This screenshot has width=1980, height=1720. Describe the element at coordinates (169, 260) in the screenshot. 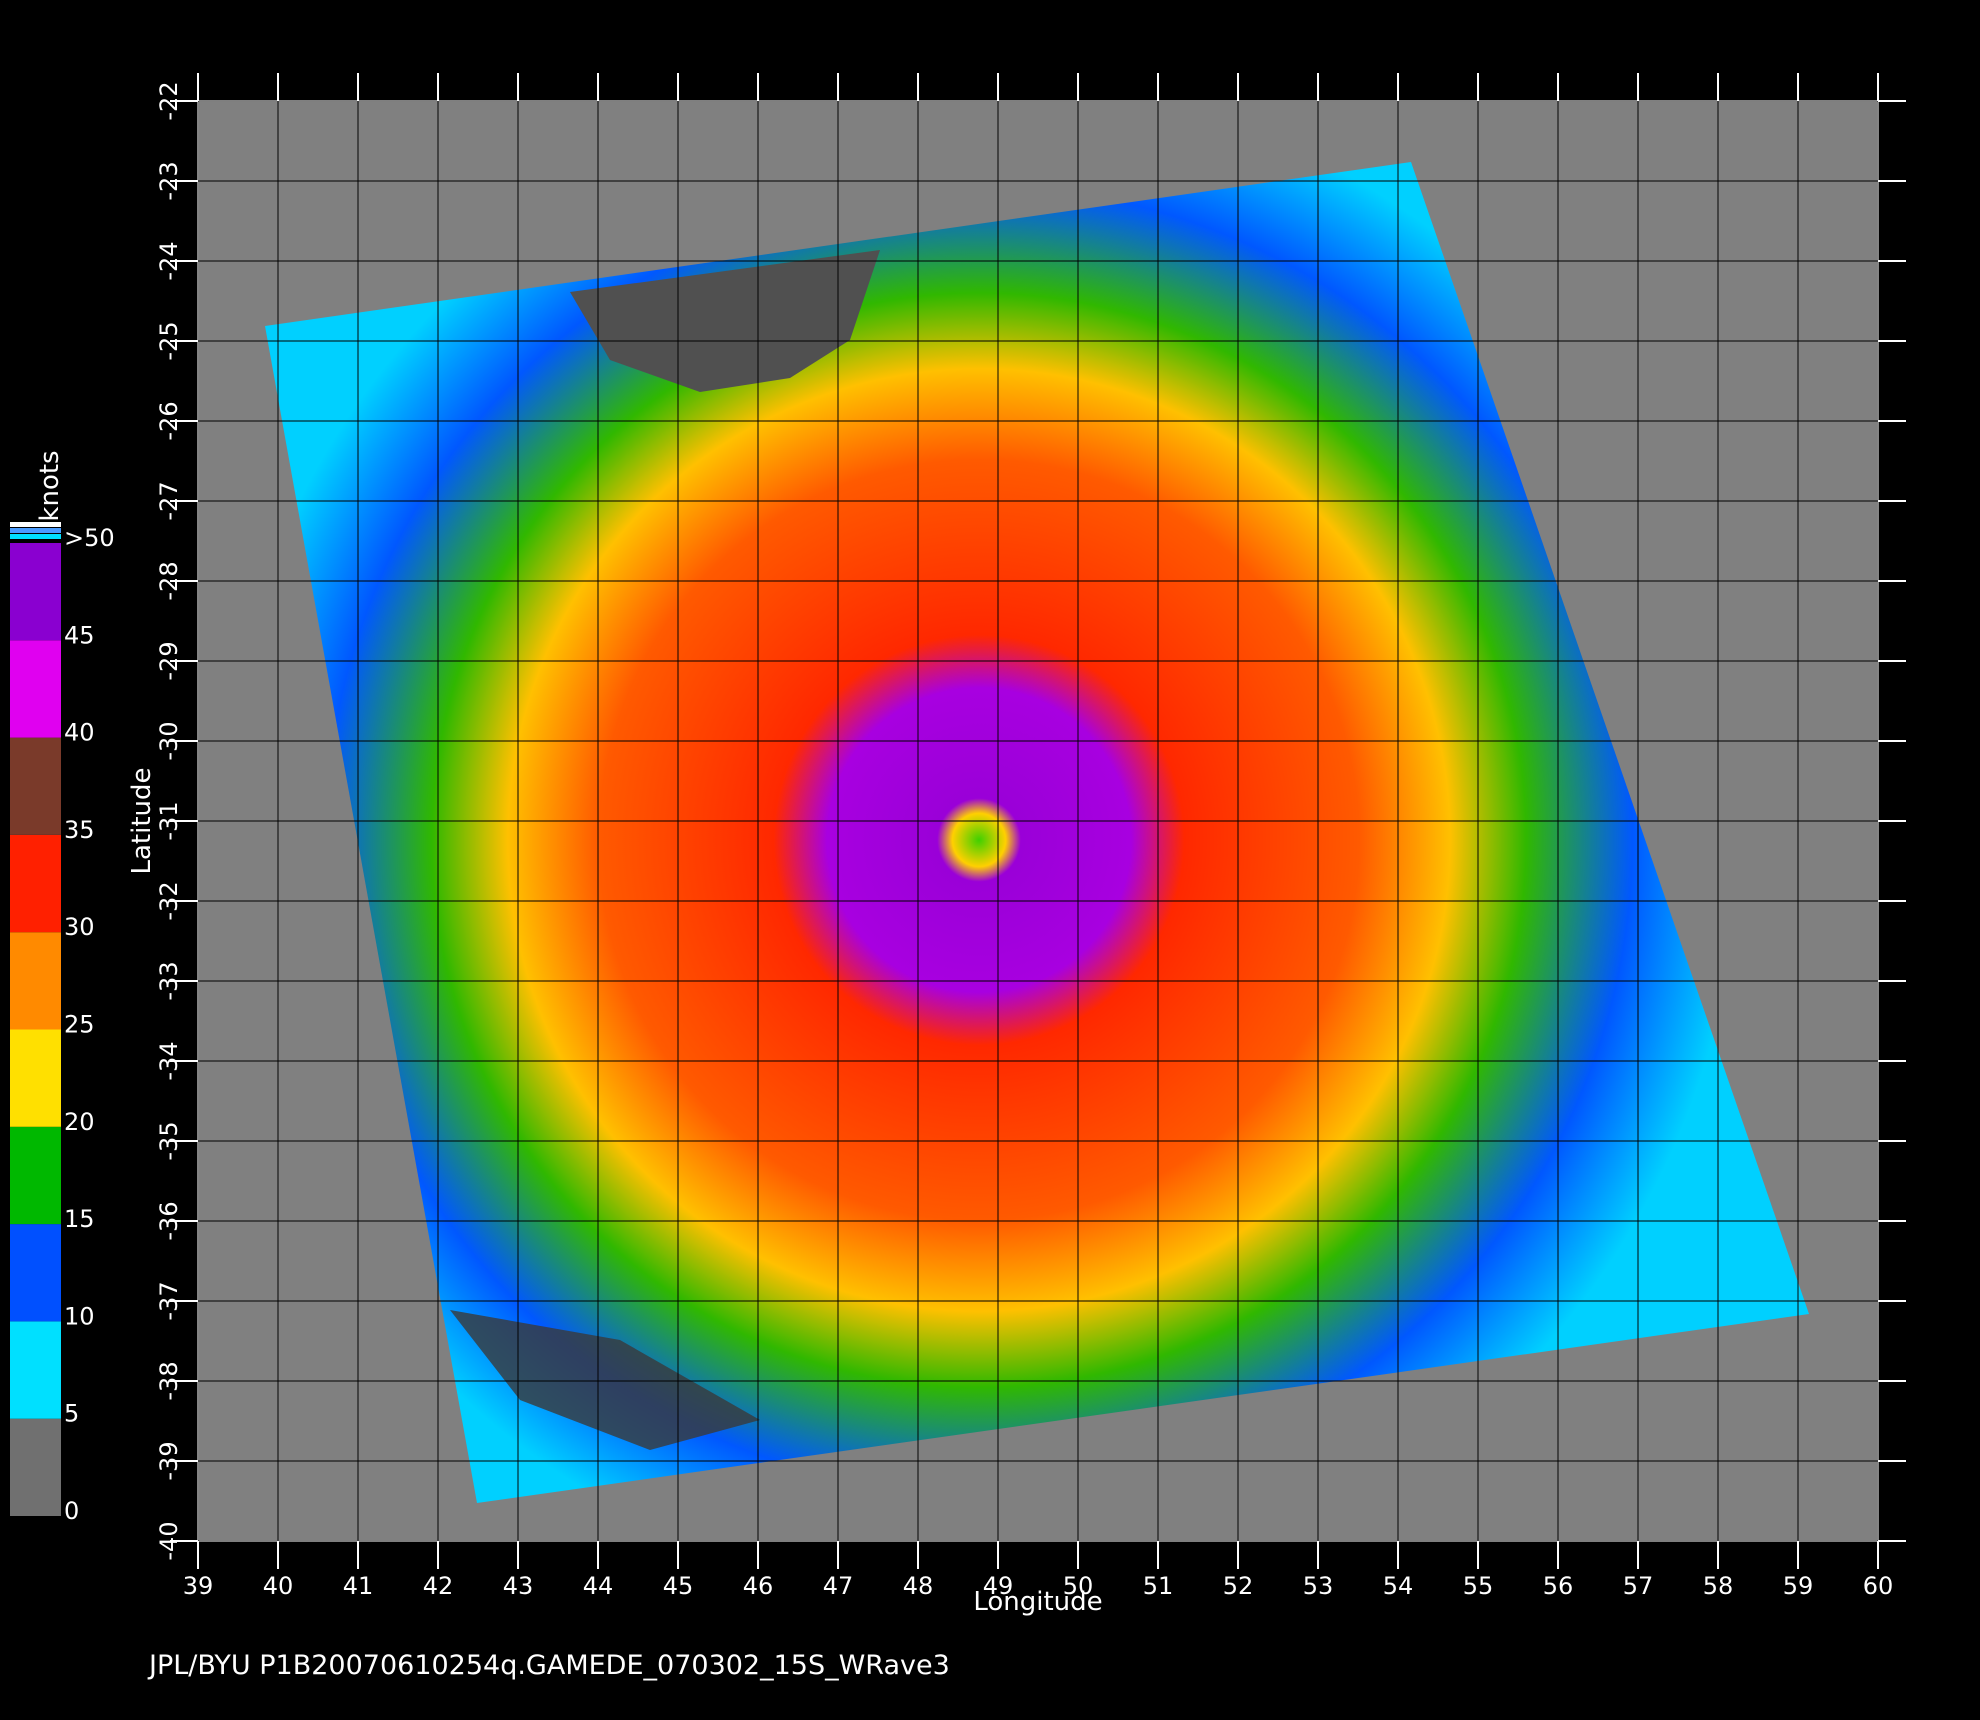

I see `y-tick-label: -24` at that location.